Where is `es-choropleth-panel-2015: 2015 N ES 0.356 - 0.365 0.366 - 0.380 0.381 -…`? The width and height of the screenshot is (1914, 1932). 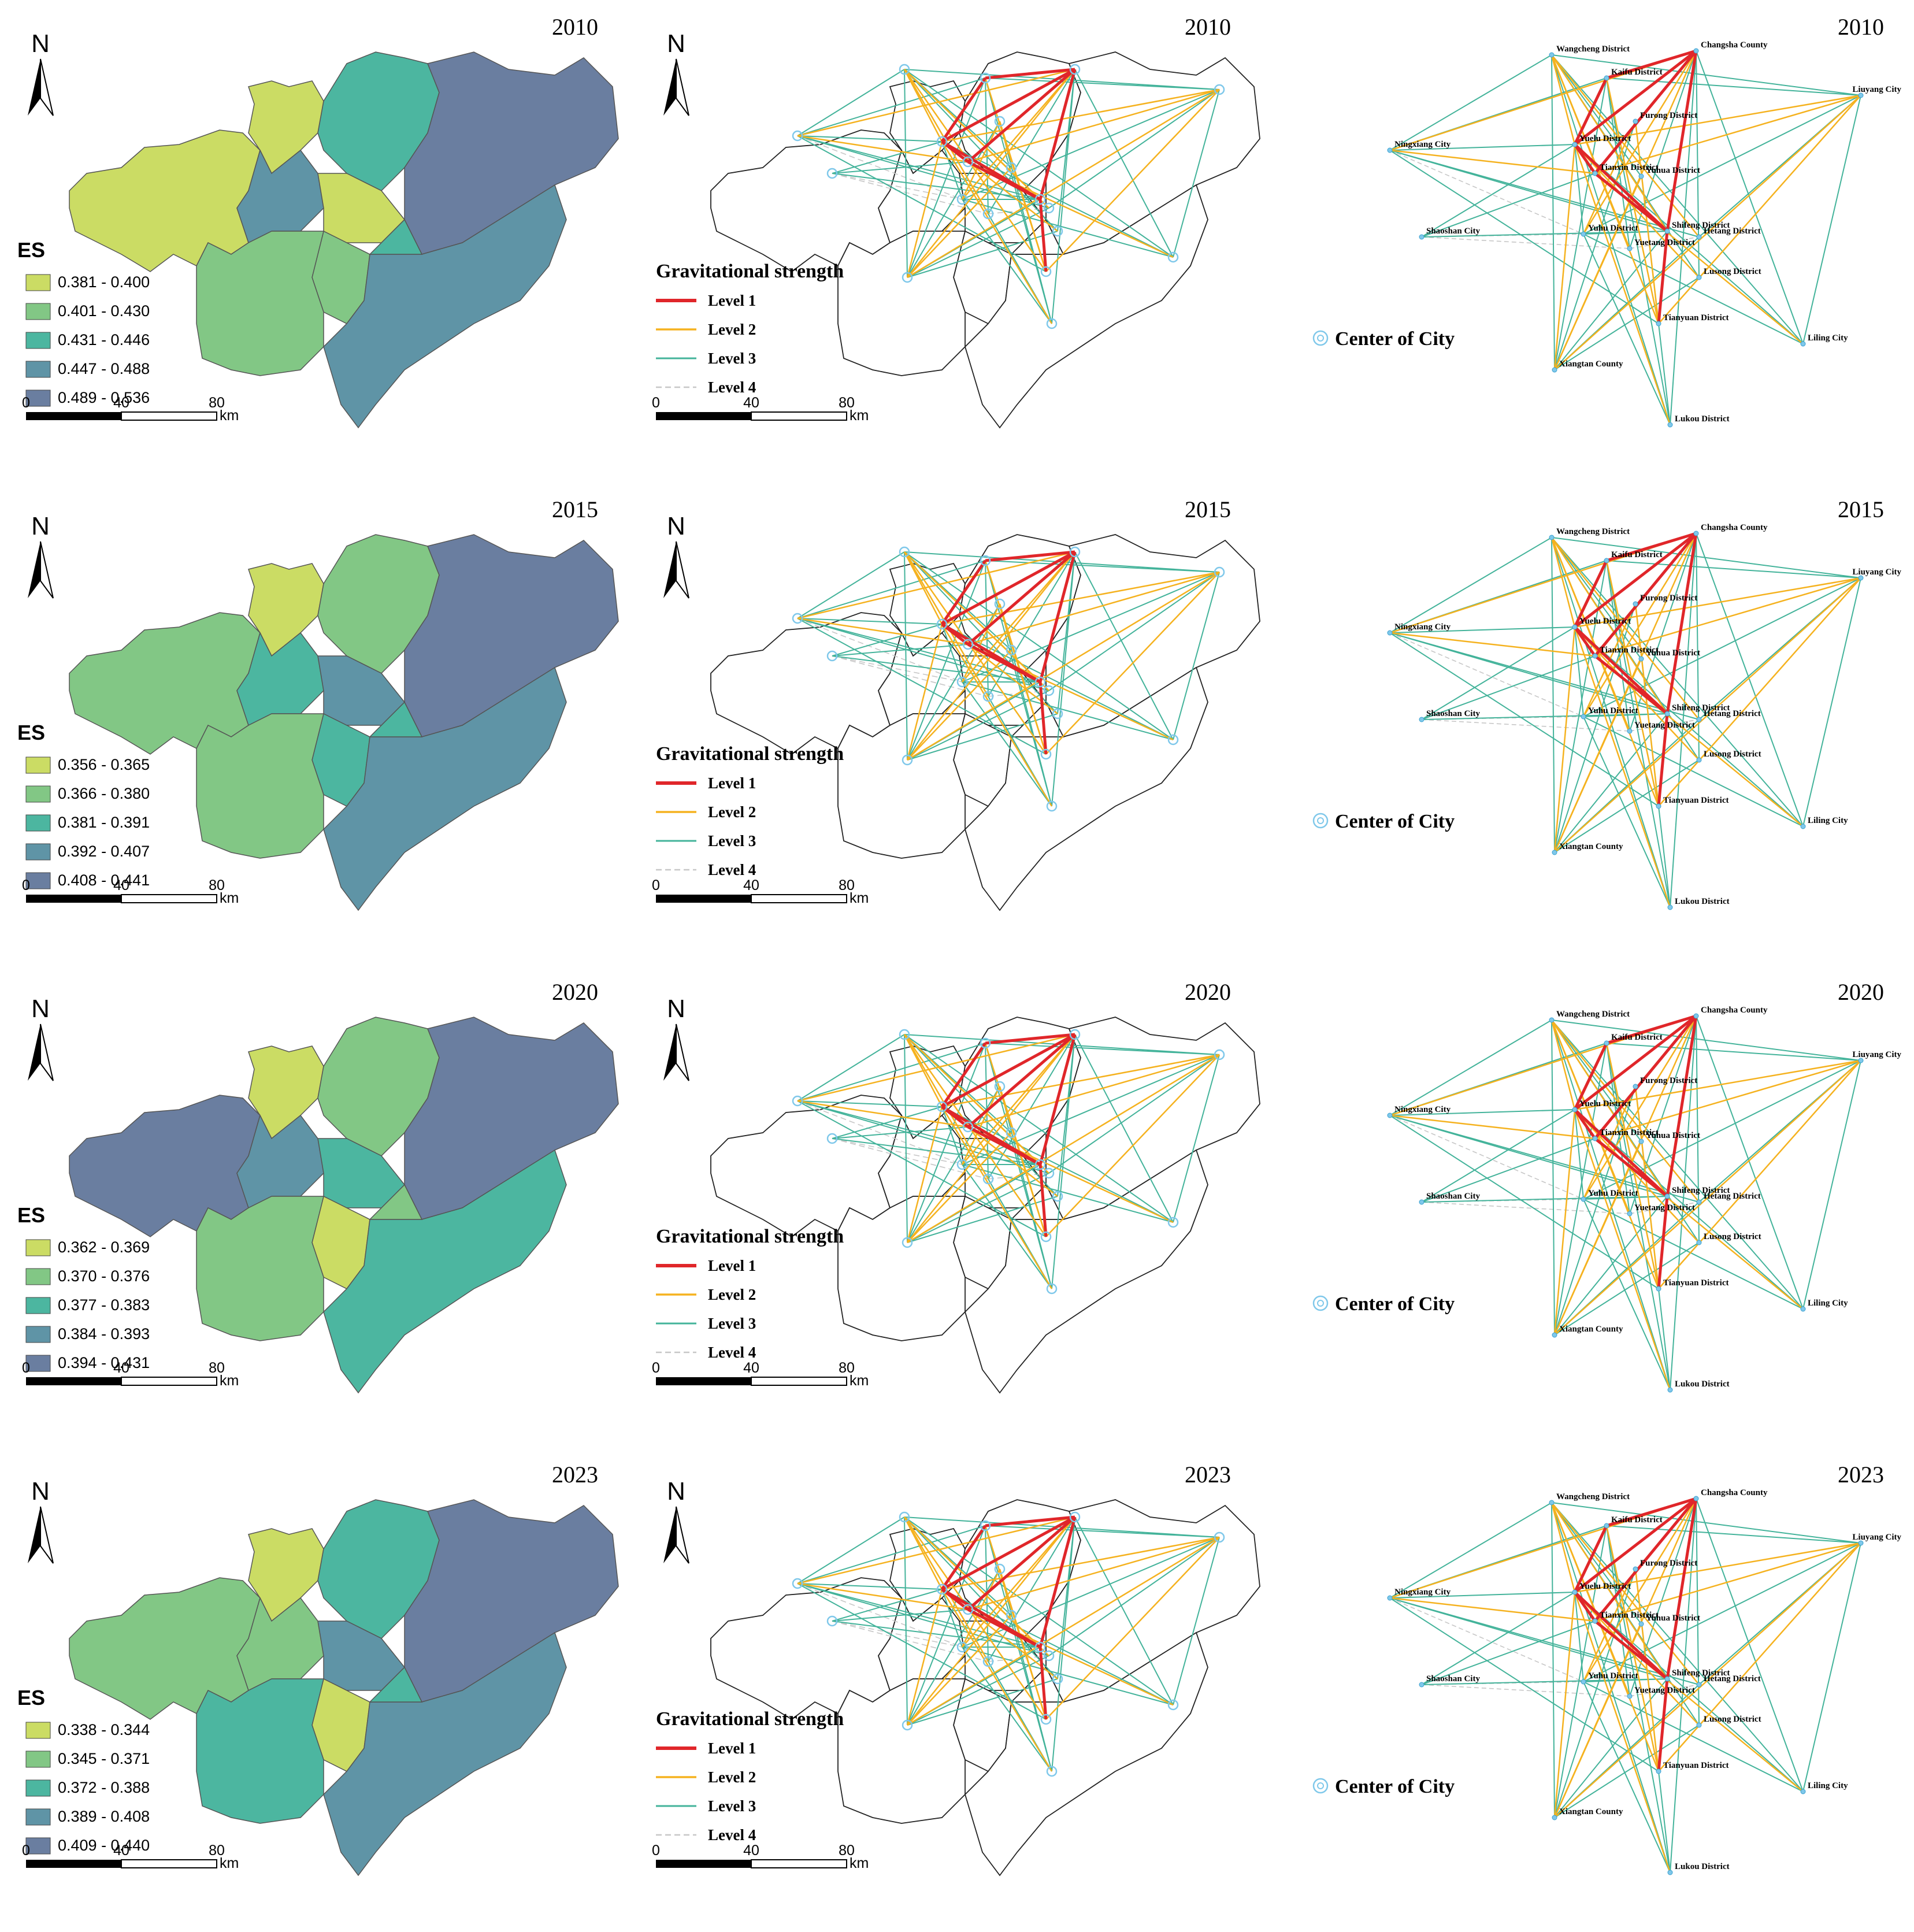
es-choropleth-panel-2015: 2015 N ES 0.356 - 0.365 0.366 - 0.380 0.381 -… is located at coordinates (315, 714).